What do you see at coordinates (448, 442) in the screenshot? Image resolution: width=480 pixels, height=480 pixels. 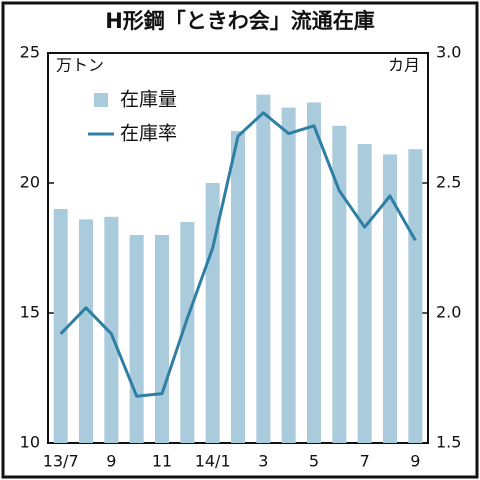 I see `y2-tick-label: 1.5` at bounding box center [448, 442].